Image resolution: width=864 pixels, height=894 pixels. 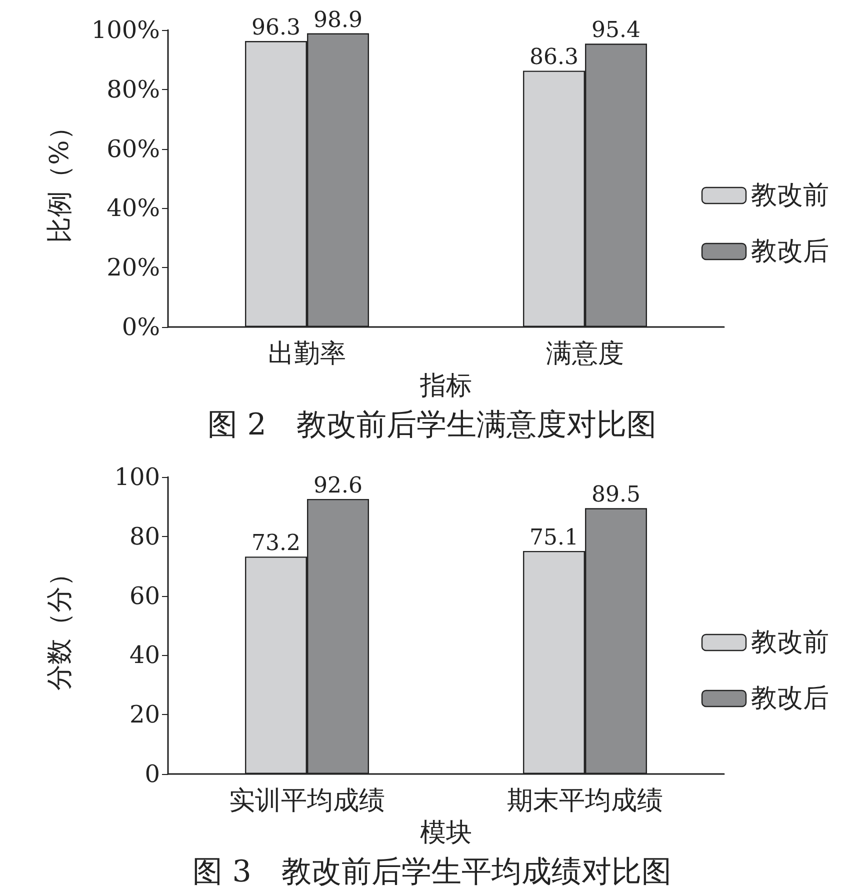 I want to click on data-label: 95.4, so click(x=616, y=31).